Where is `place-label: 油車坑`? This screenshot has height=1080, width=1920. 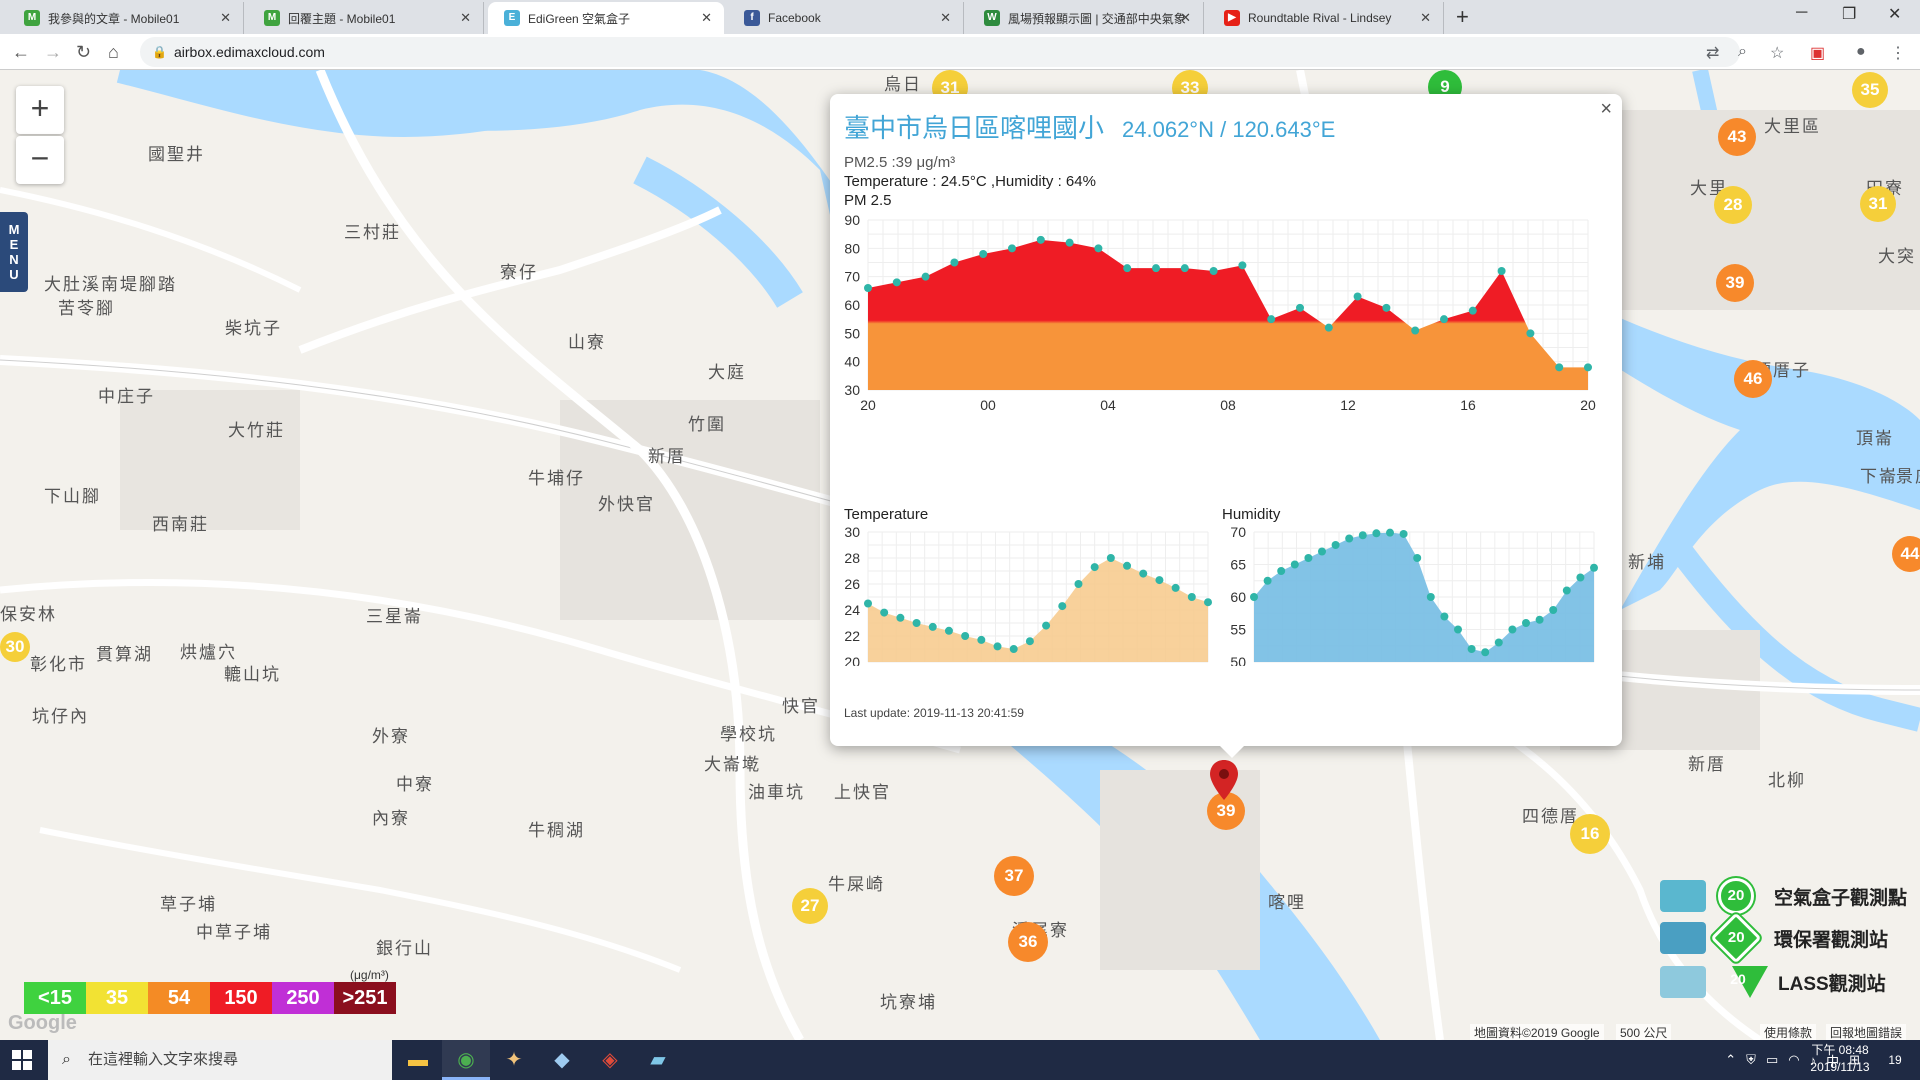 place-label: 油車坑 is located at coordinates (776, 792).